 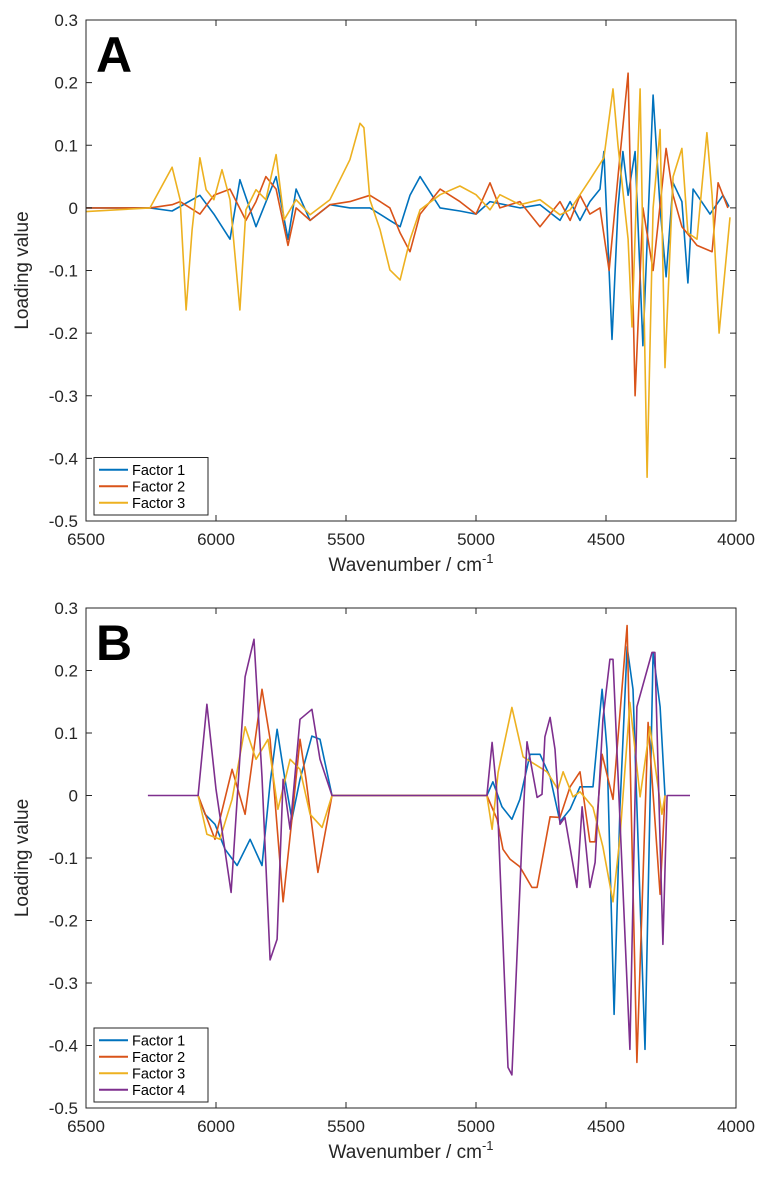 What do you see at coordinates (114, 643) in the screenshot?
I see `panel-label: B` at bounding box center [114, 643].